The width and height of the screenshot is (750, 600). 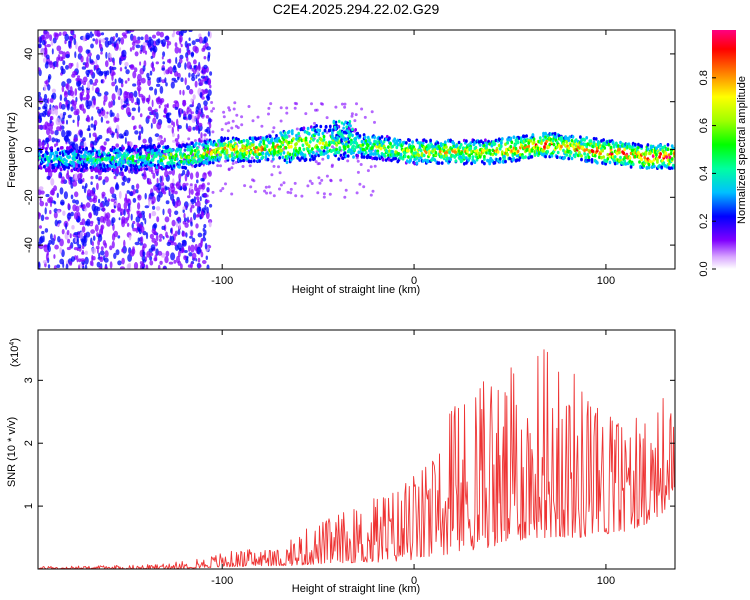 I want to click on svg-text: (x104), so click(x=15, y=352).